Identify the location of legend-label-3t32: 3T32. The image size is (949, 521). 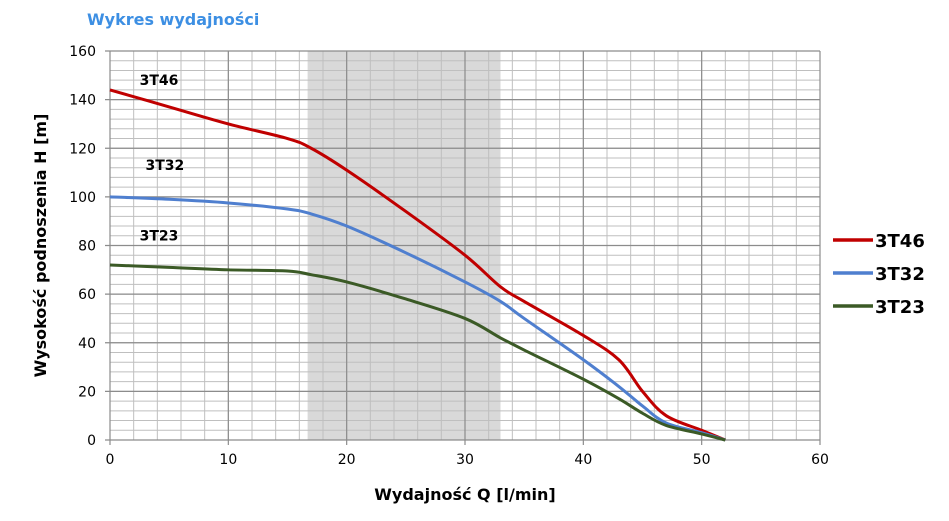
(900, 274).